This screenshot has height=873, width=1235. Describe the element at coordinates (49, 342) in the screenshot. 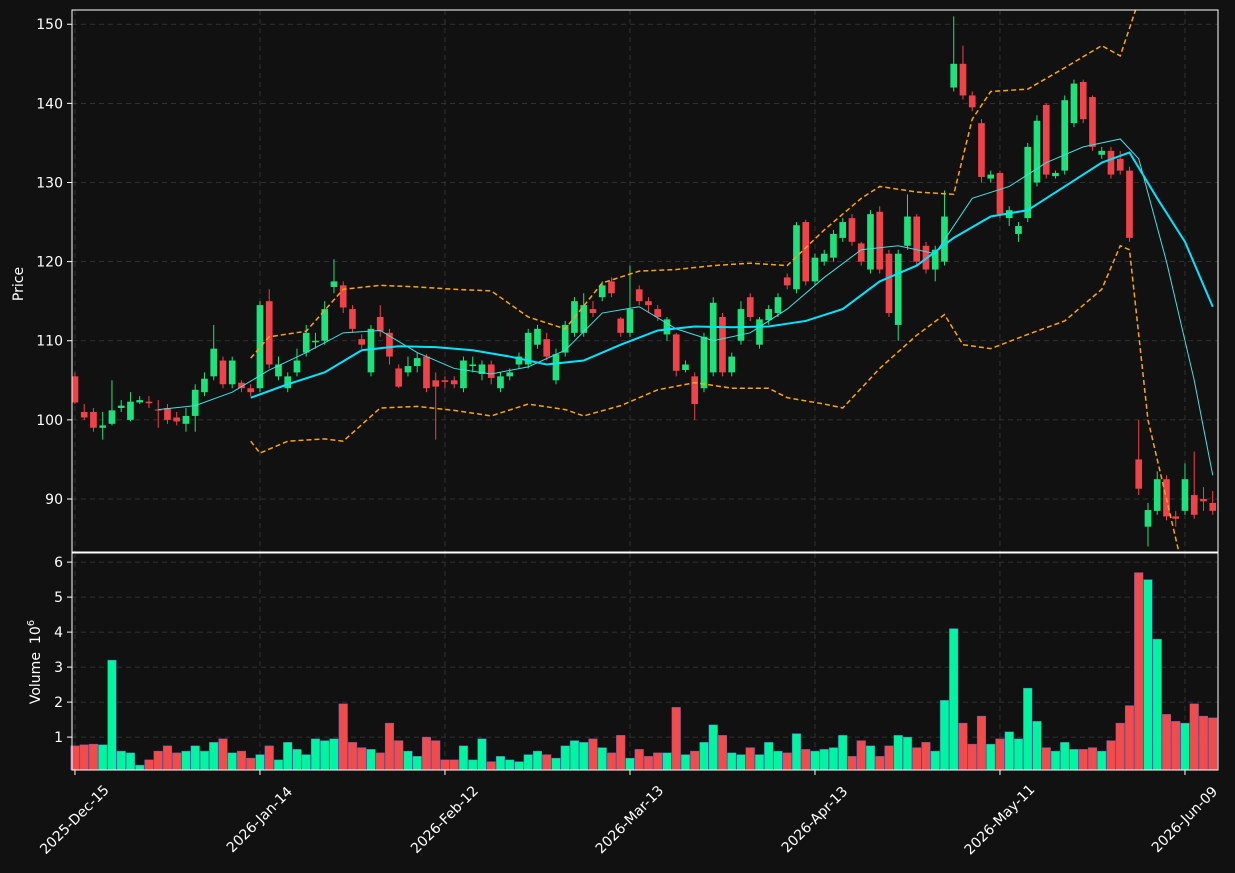

I see `y-tick-label: 110` at that location.